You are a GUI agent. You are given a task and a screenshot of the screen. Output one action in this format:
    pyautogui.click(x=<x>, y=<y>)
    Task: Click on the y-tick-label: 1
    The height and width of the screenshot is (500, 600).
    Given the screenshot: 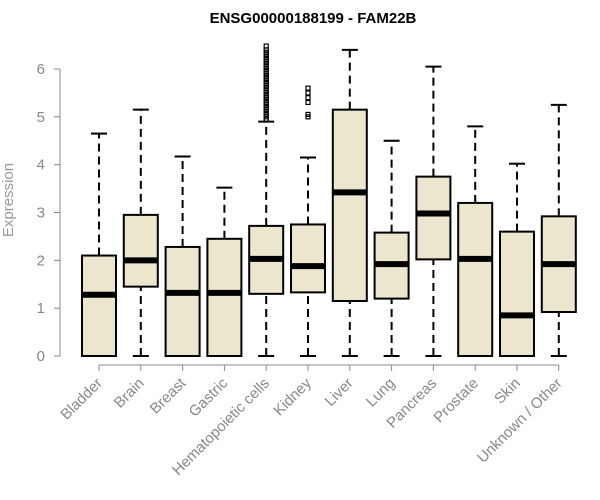 What is the action you would take?
    pyautogui.click(x=41, y=308)
    